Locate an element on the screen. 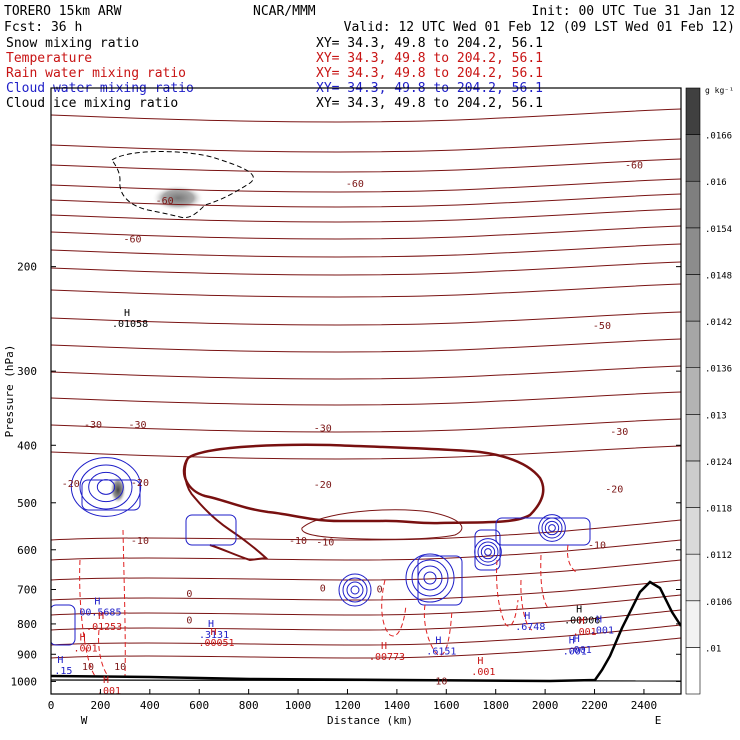 This screenshot has width=740, height=740. legend-field-1: Temperature is located at coordinates (49, 58).